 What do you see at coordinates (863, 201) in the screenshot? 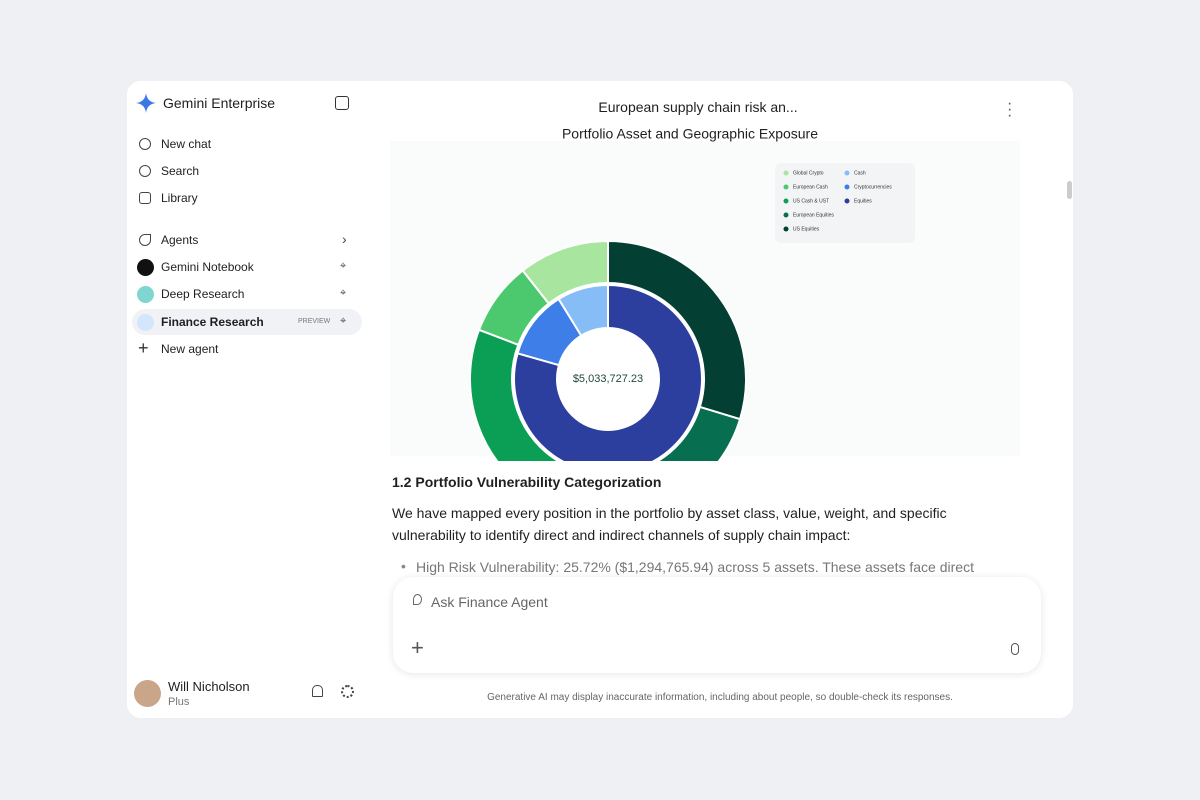
I see `legend-label: Equities` at bounding box center [863, 201].